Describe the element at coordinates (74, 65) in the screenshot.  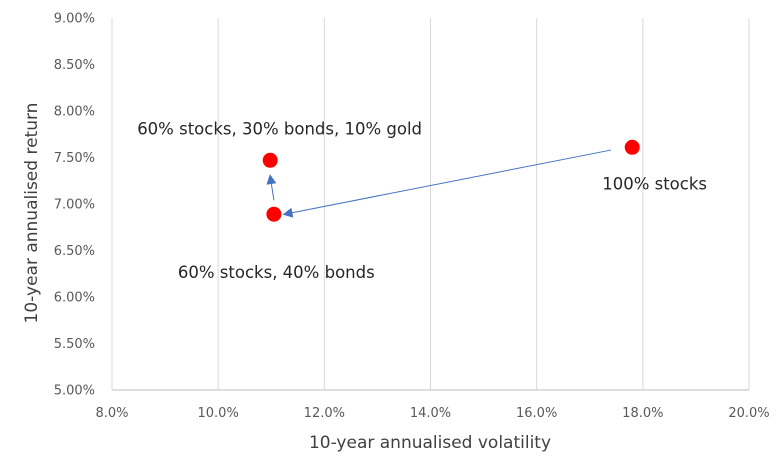
I see `y-tick-label: 8.50%` at that location.